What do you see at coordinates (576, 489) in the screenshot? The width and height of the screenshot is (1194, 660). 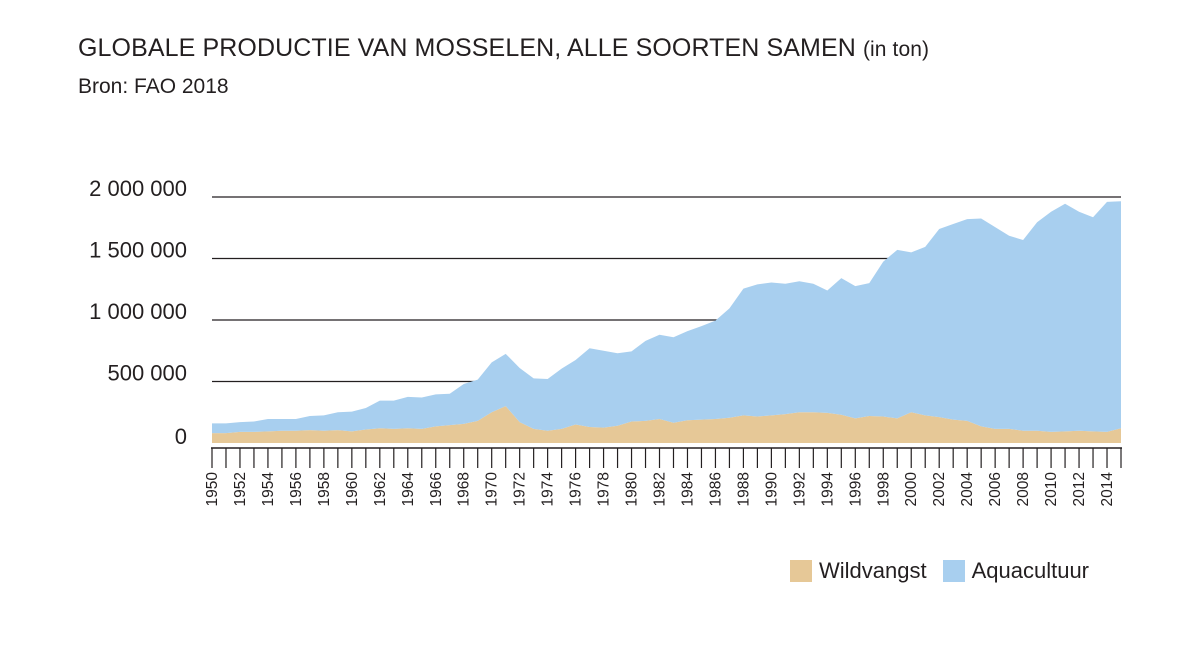 I see `x-tick-label-1976: 1976` at bounding box center [576, 489].